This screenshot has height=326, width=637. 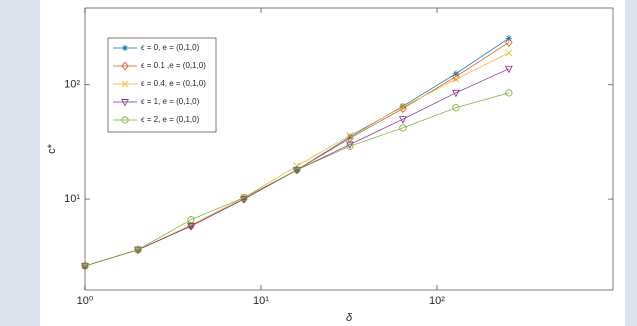 I want to click on x-axis-label: δ, so click(x=349, y=318).